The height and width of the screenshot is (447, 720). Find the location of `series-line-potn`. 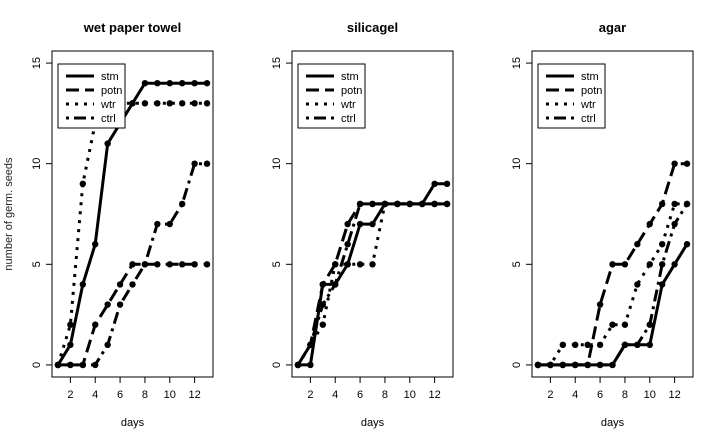

series-line-potn is located at coordinates (132, 314).